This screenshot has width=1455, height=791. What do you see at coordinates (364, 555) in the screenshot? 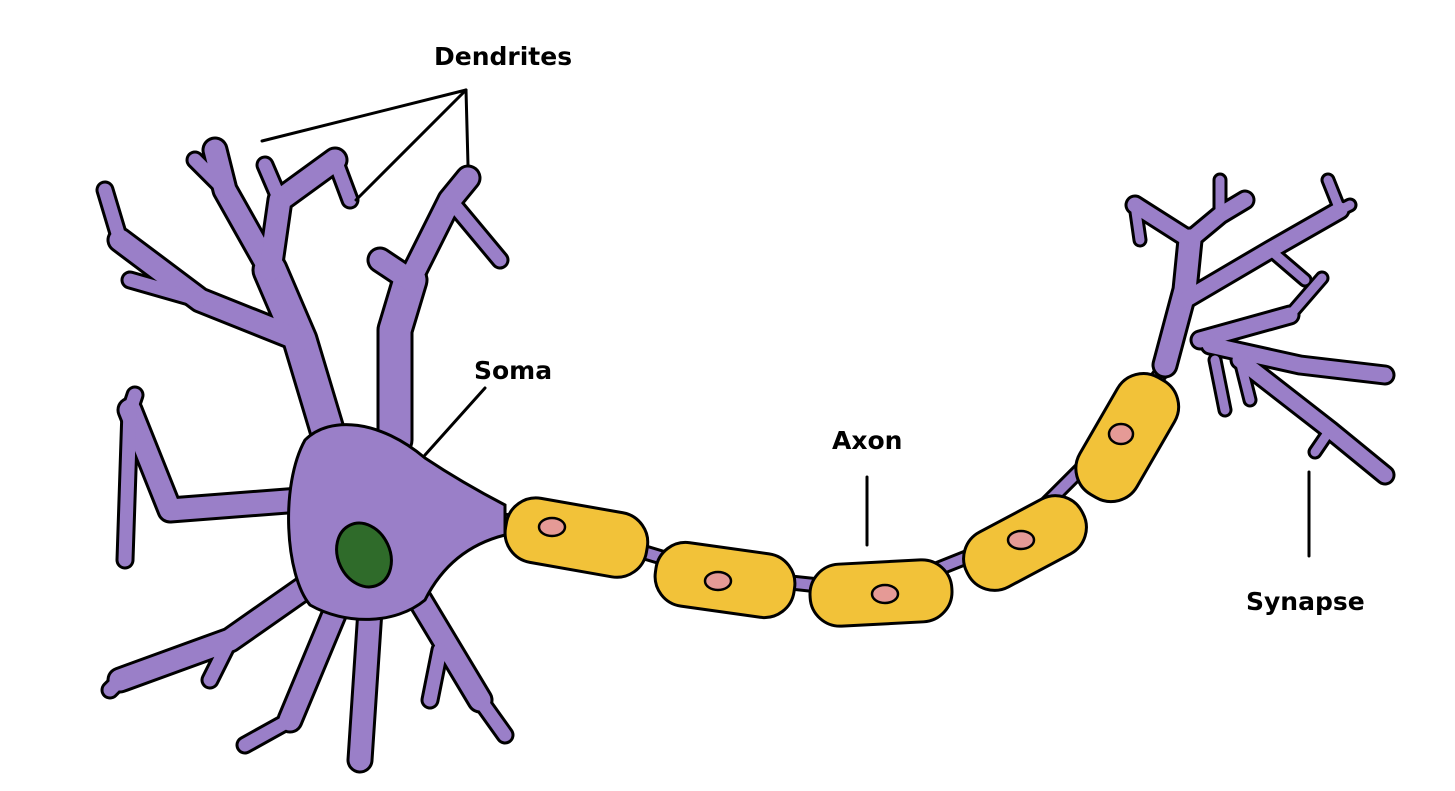
I see `soma-nucleus` at bounding box center [364, 555].